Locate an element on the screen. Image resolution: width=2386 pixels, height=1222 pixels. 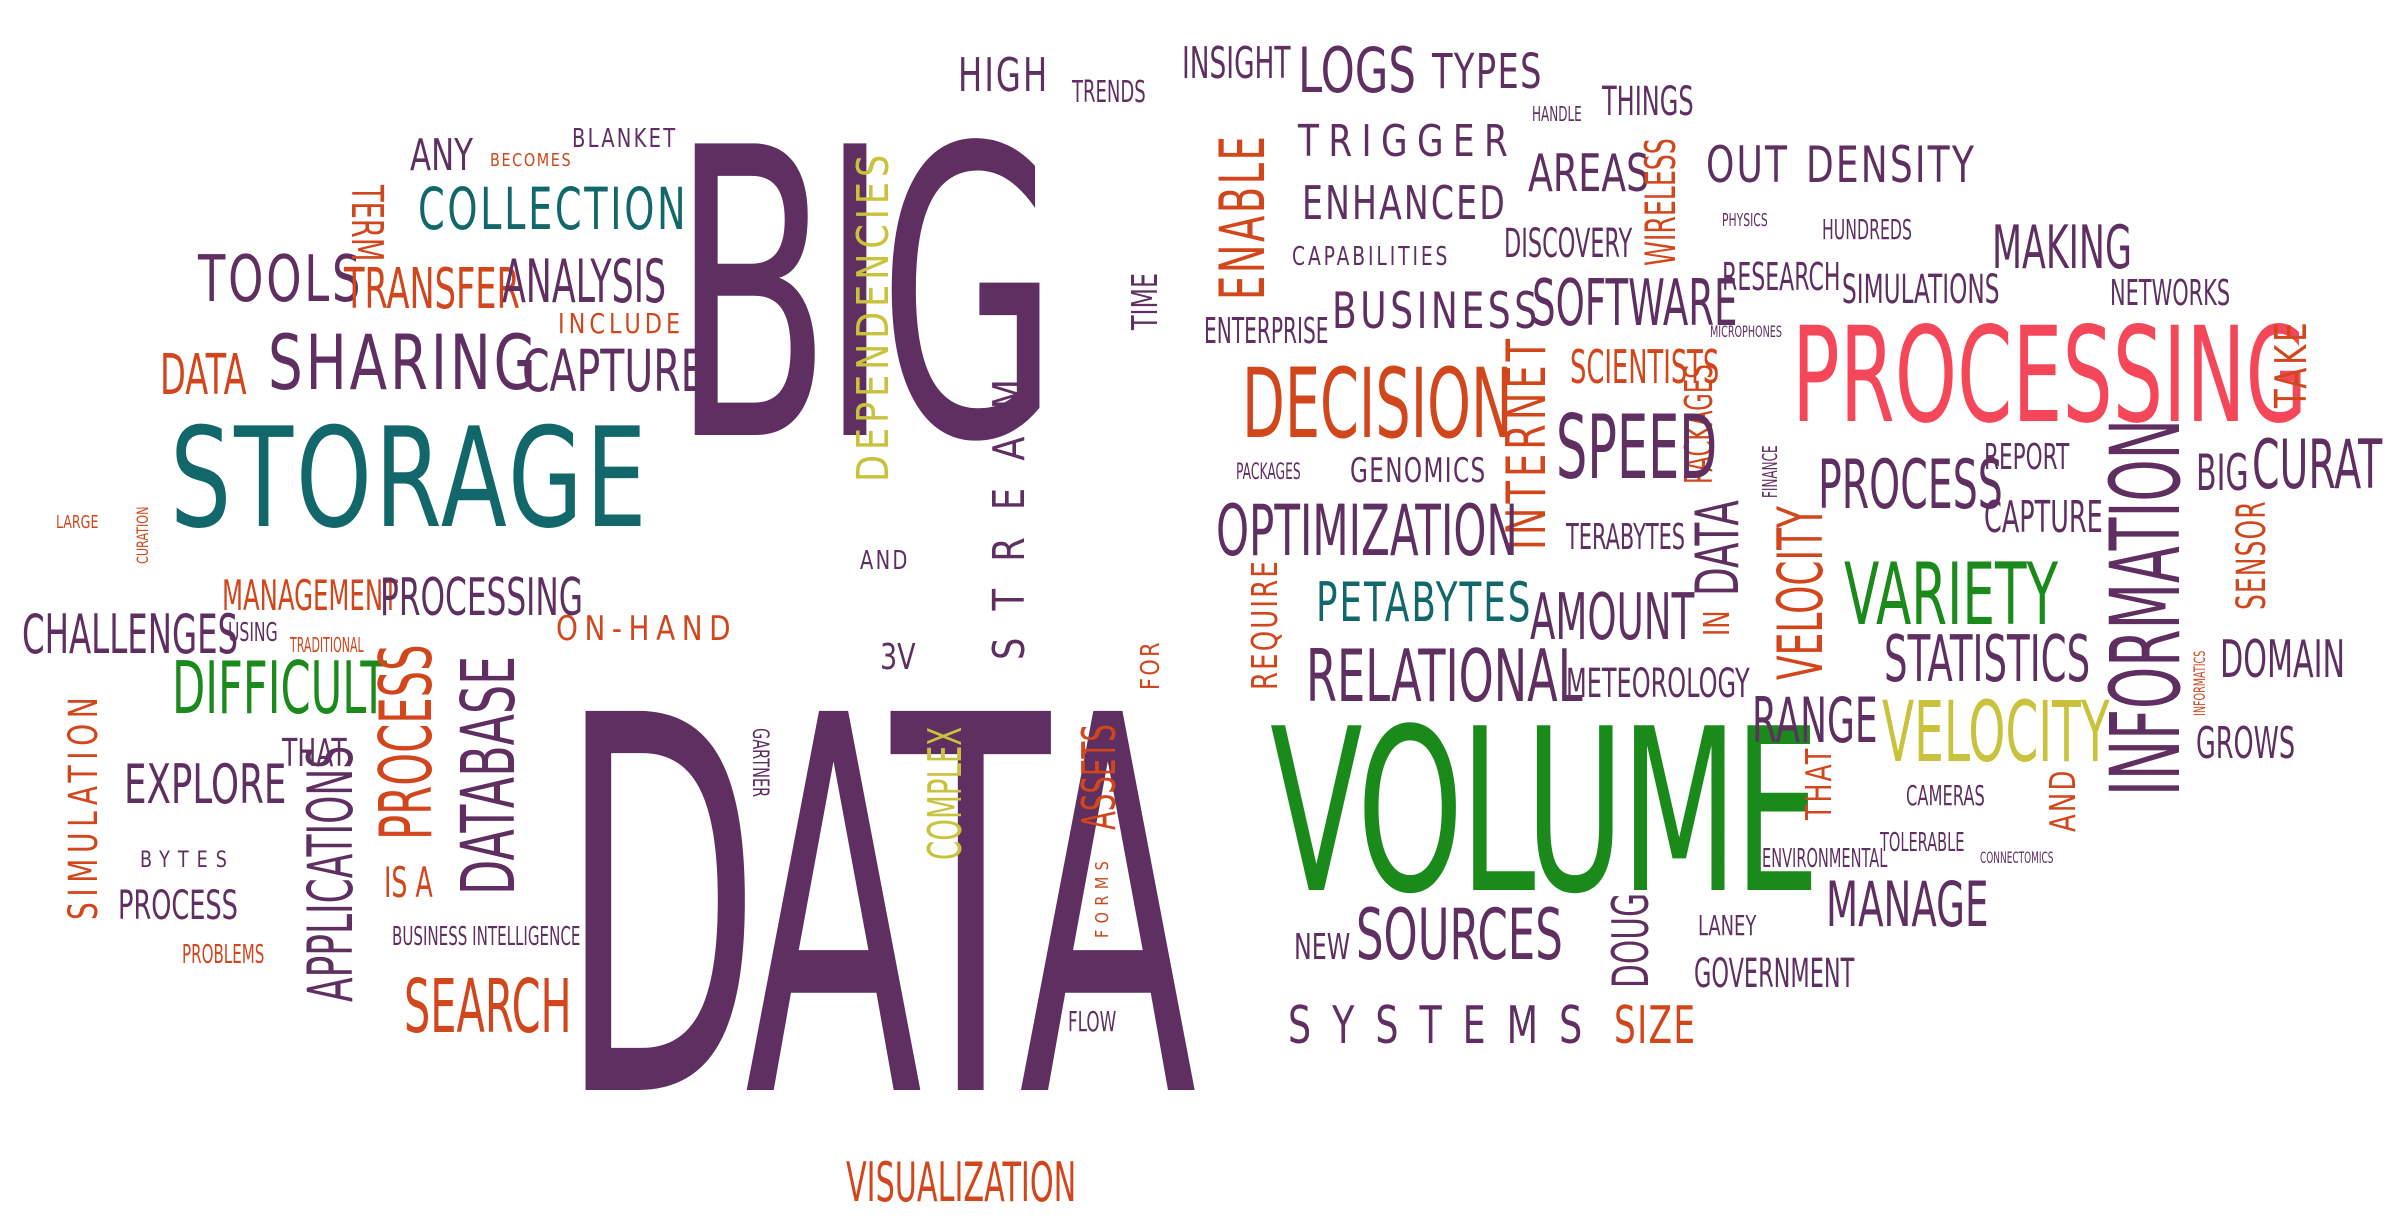
word-logs: LOGS is located at coordinates (1357, 70).